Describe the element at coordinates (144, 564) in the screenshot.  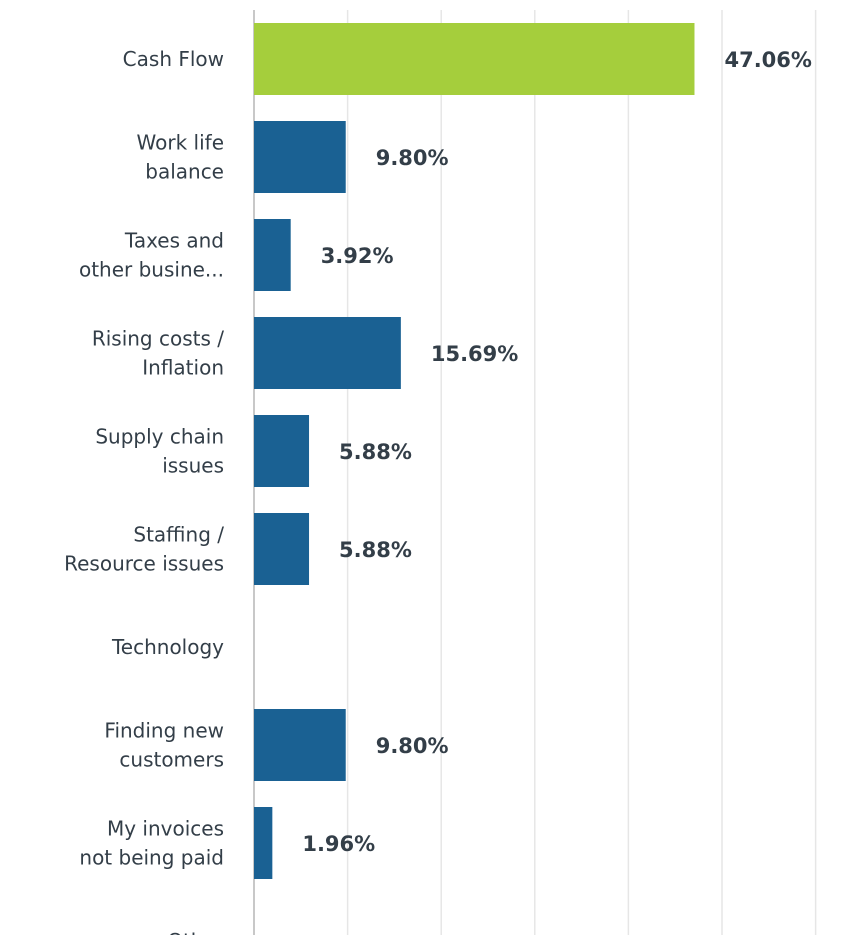
I see `category-label-line: Resource issues` at that location.